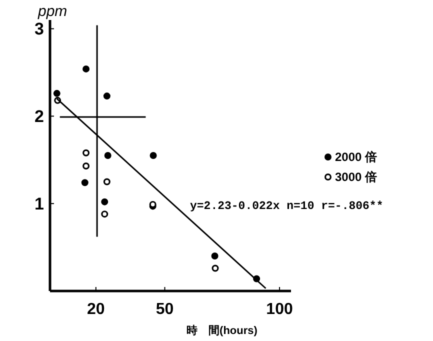  I want to click on y-tick-label: 1, so click(39, 204).